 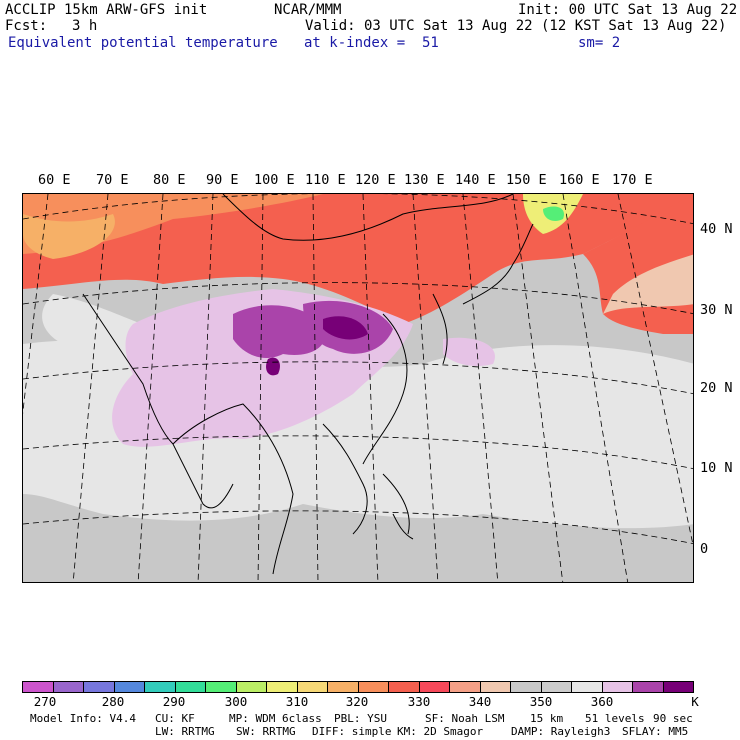 What do you see at coordinates (297, 701) in the screenshot?
I see `colorbar-label-310: 310` at bounding box center [297, 701].